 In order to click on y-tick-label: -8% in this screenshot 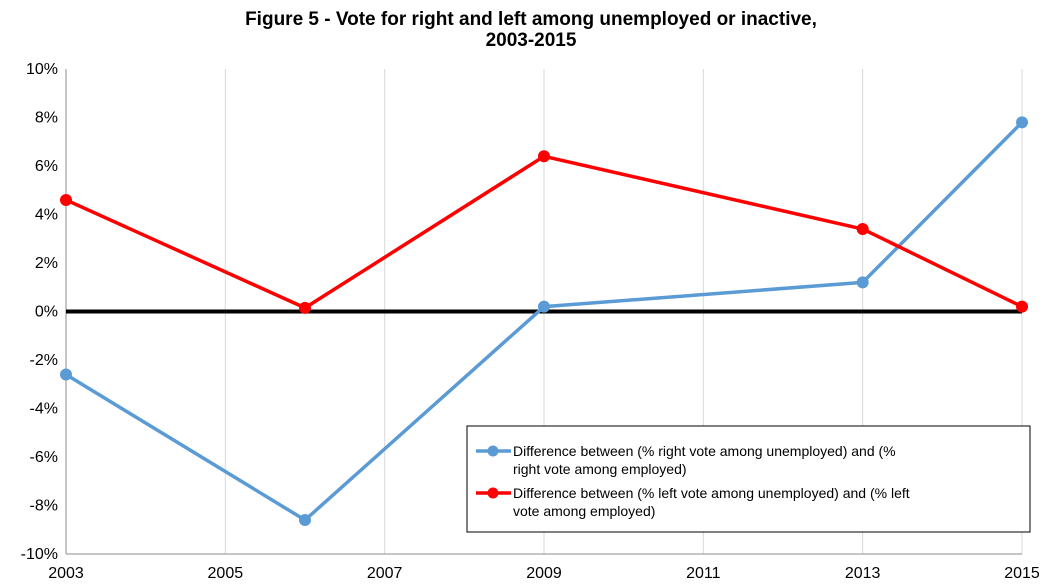, I will do `click(44, 506)`.